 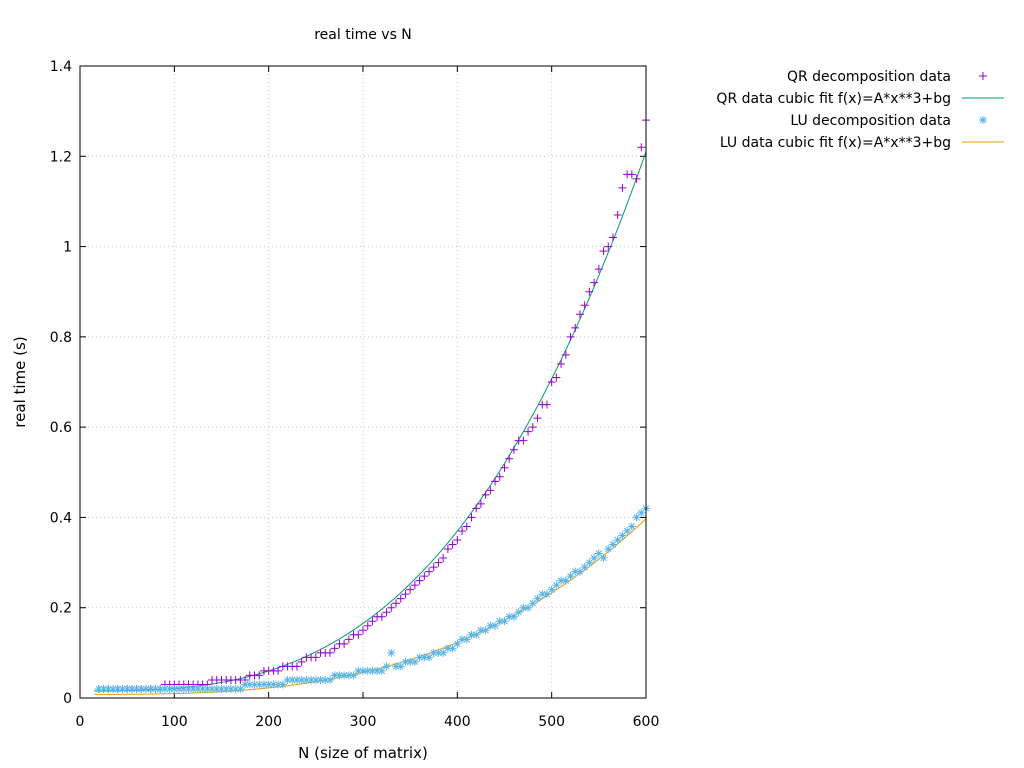 What do you see at coordinates (869, 77) in the screenshot?
I see `legend-label: QR decomposition data` at bounding box center [869, 77].